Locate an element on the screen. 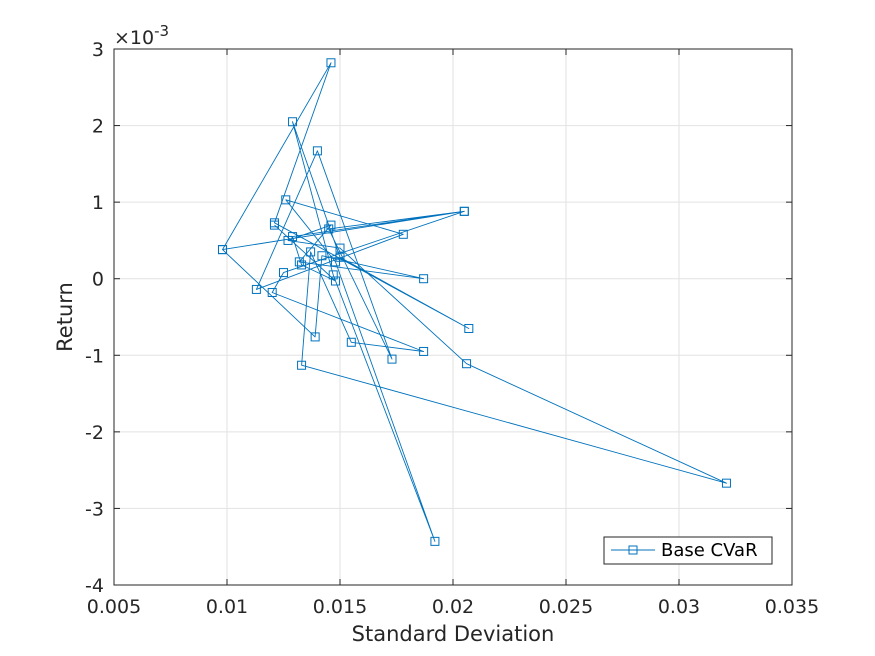 The image size is (875, 656). y-tick-label: 0 is located at coordinates (98, 280).